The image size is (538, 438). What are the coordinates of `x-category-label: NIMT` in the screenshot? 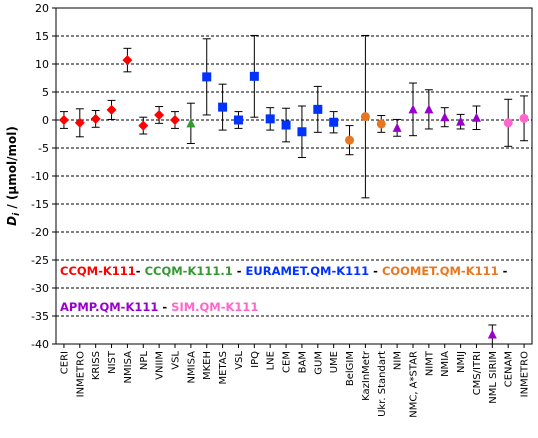 It's located at (429, 363).